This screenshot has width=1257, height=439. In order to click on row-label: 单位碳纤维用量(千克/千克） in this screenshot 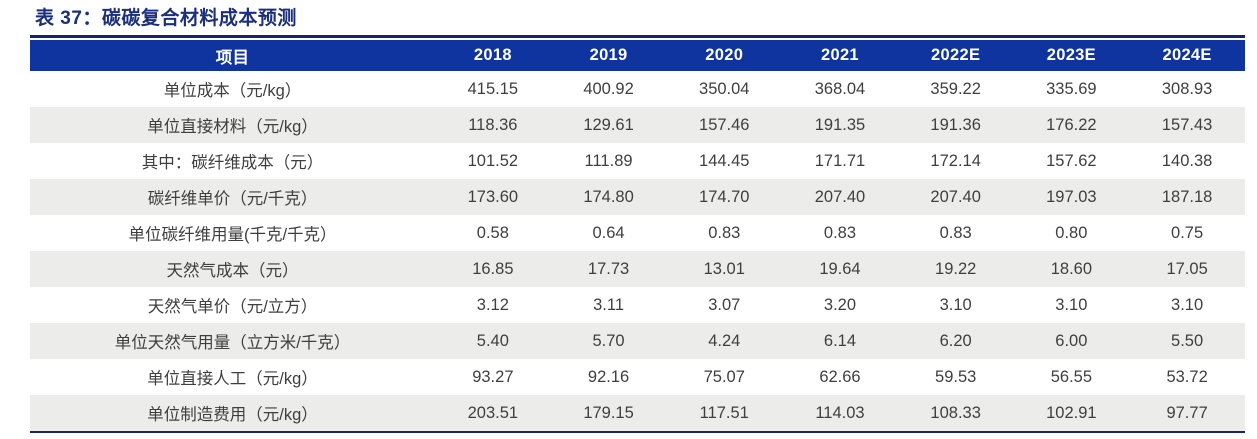, I will do `click(232, 235)`.